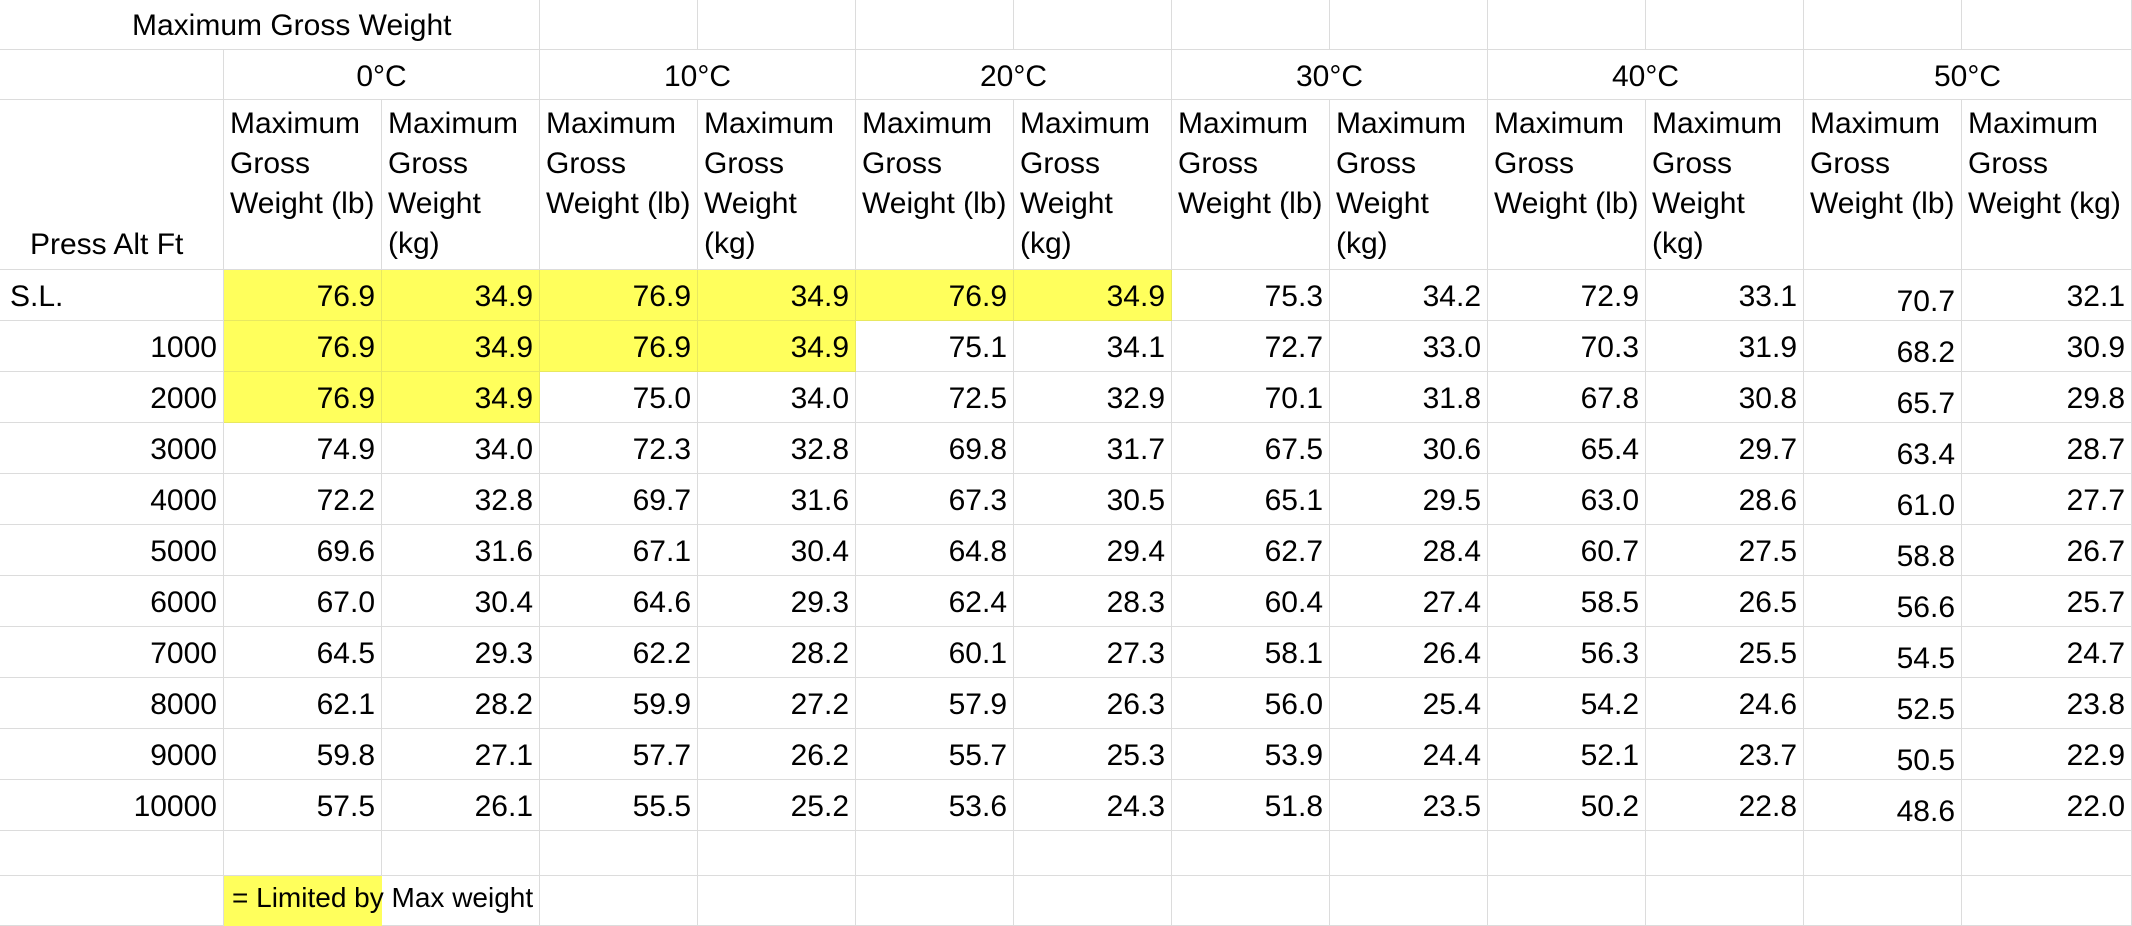 The height and width of the screenshot is (926, 2132). I want to click on data-cell: 34.9, so click(777, 346).